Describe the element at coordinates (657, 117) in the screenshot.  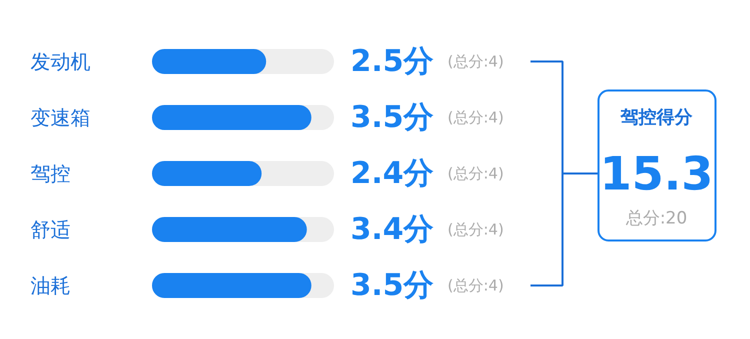
I see `text: 驾控得分` at that location.